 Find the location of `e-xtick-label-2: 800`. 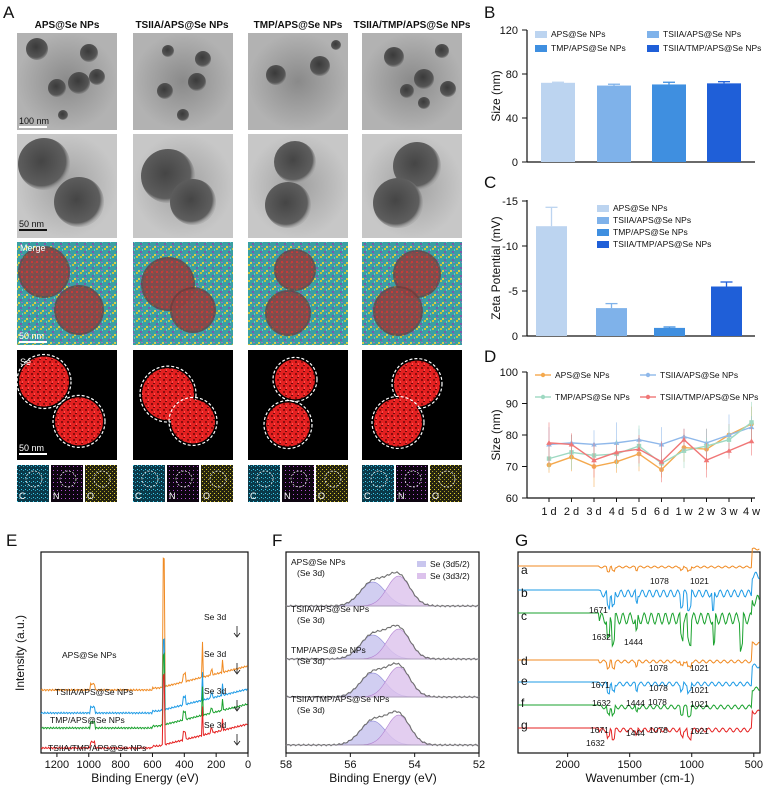

e-xtick-label-2: 800 is located at coordinates (120, 765).